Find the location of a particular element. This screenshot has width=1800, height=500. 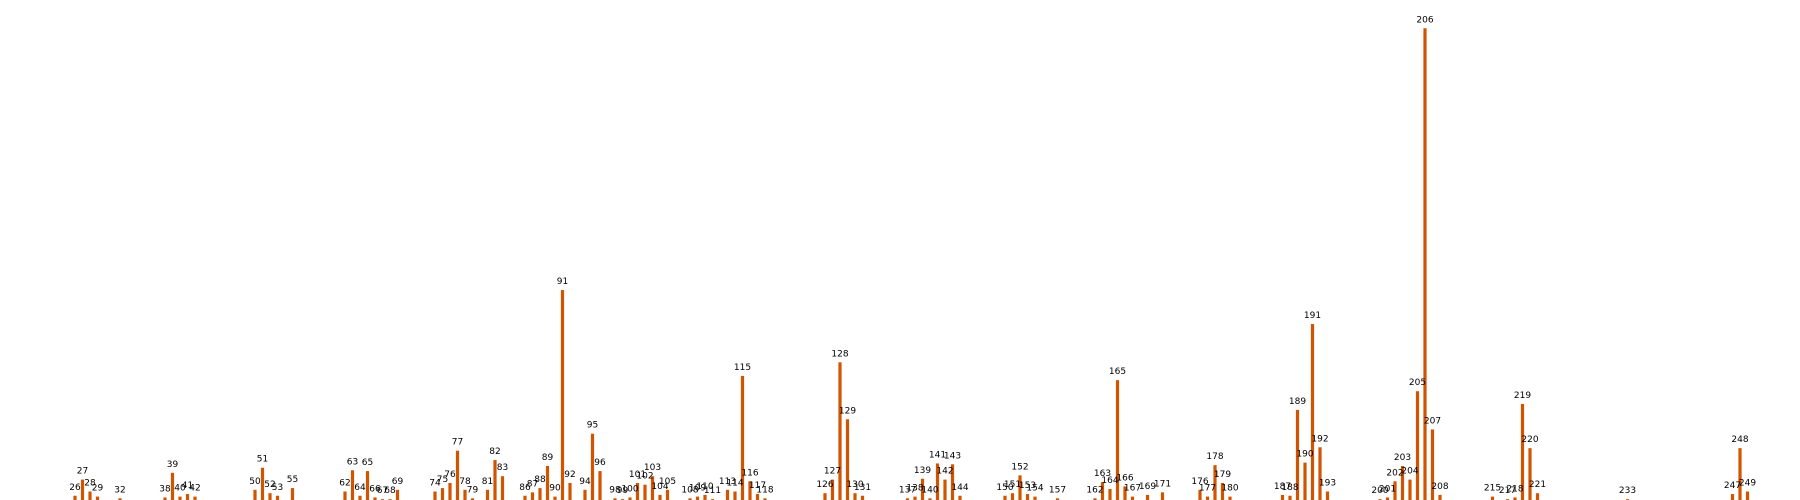

bar-label-152: 152 is located at coordinates (1019, 467).